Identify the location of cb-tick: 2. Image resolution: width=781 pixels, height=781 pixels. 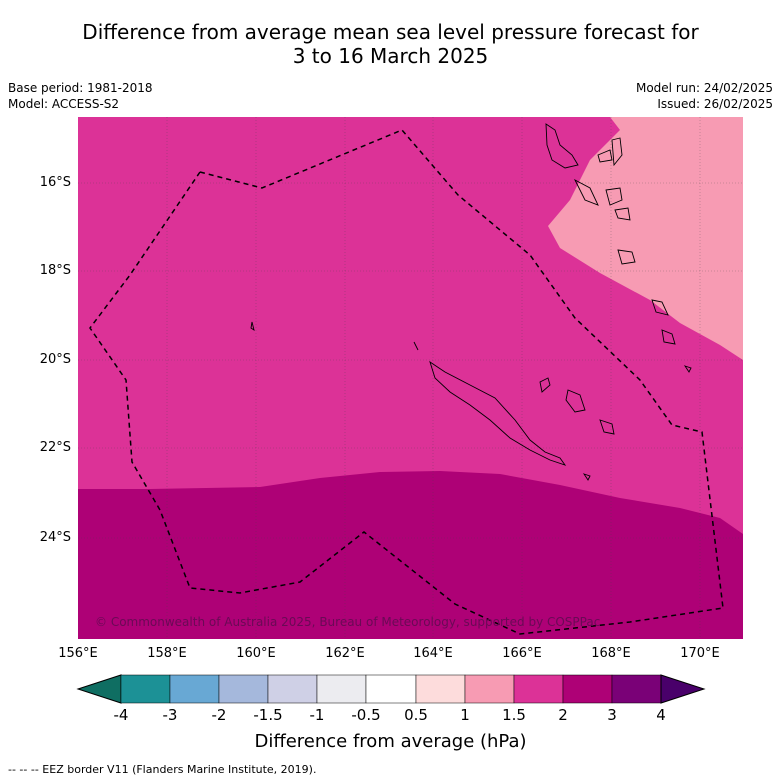
(563, 715).